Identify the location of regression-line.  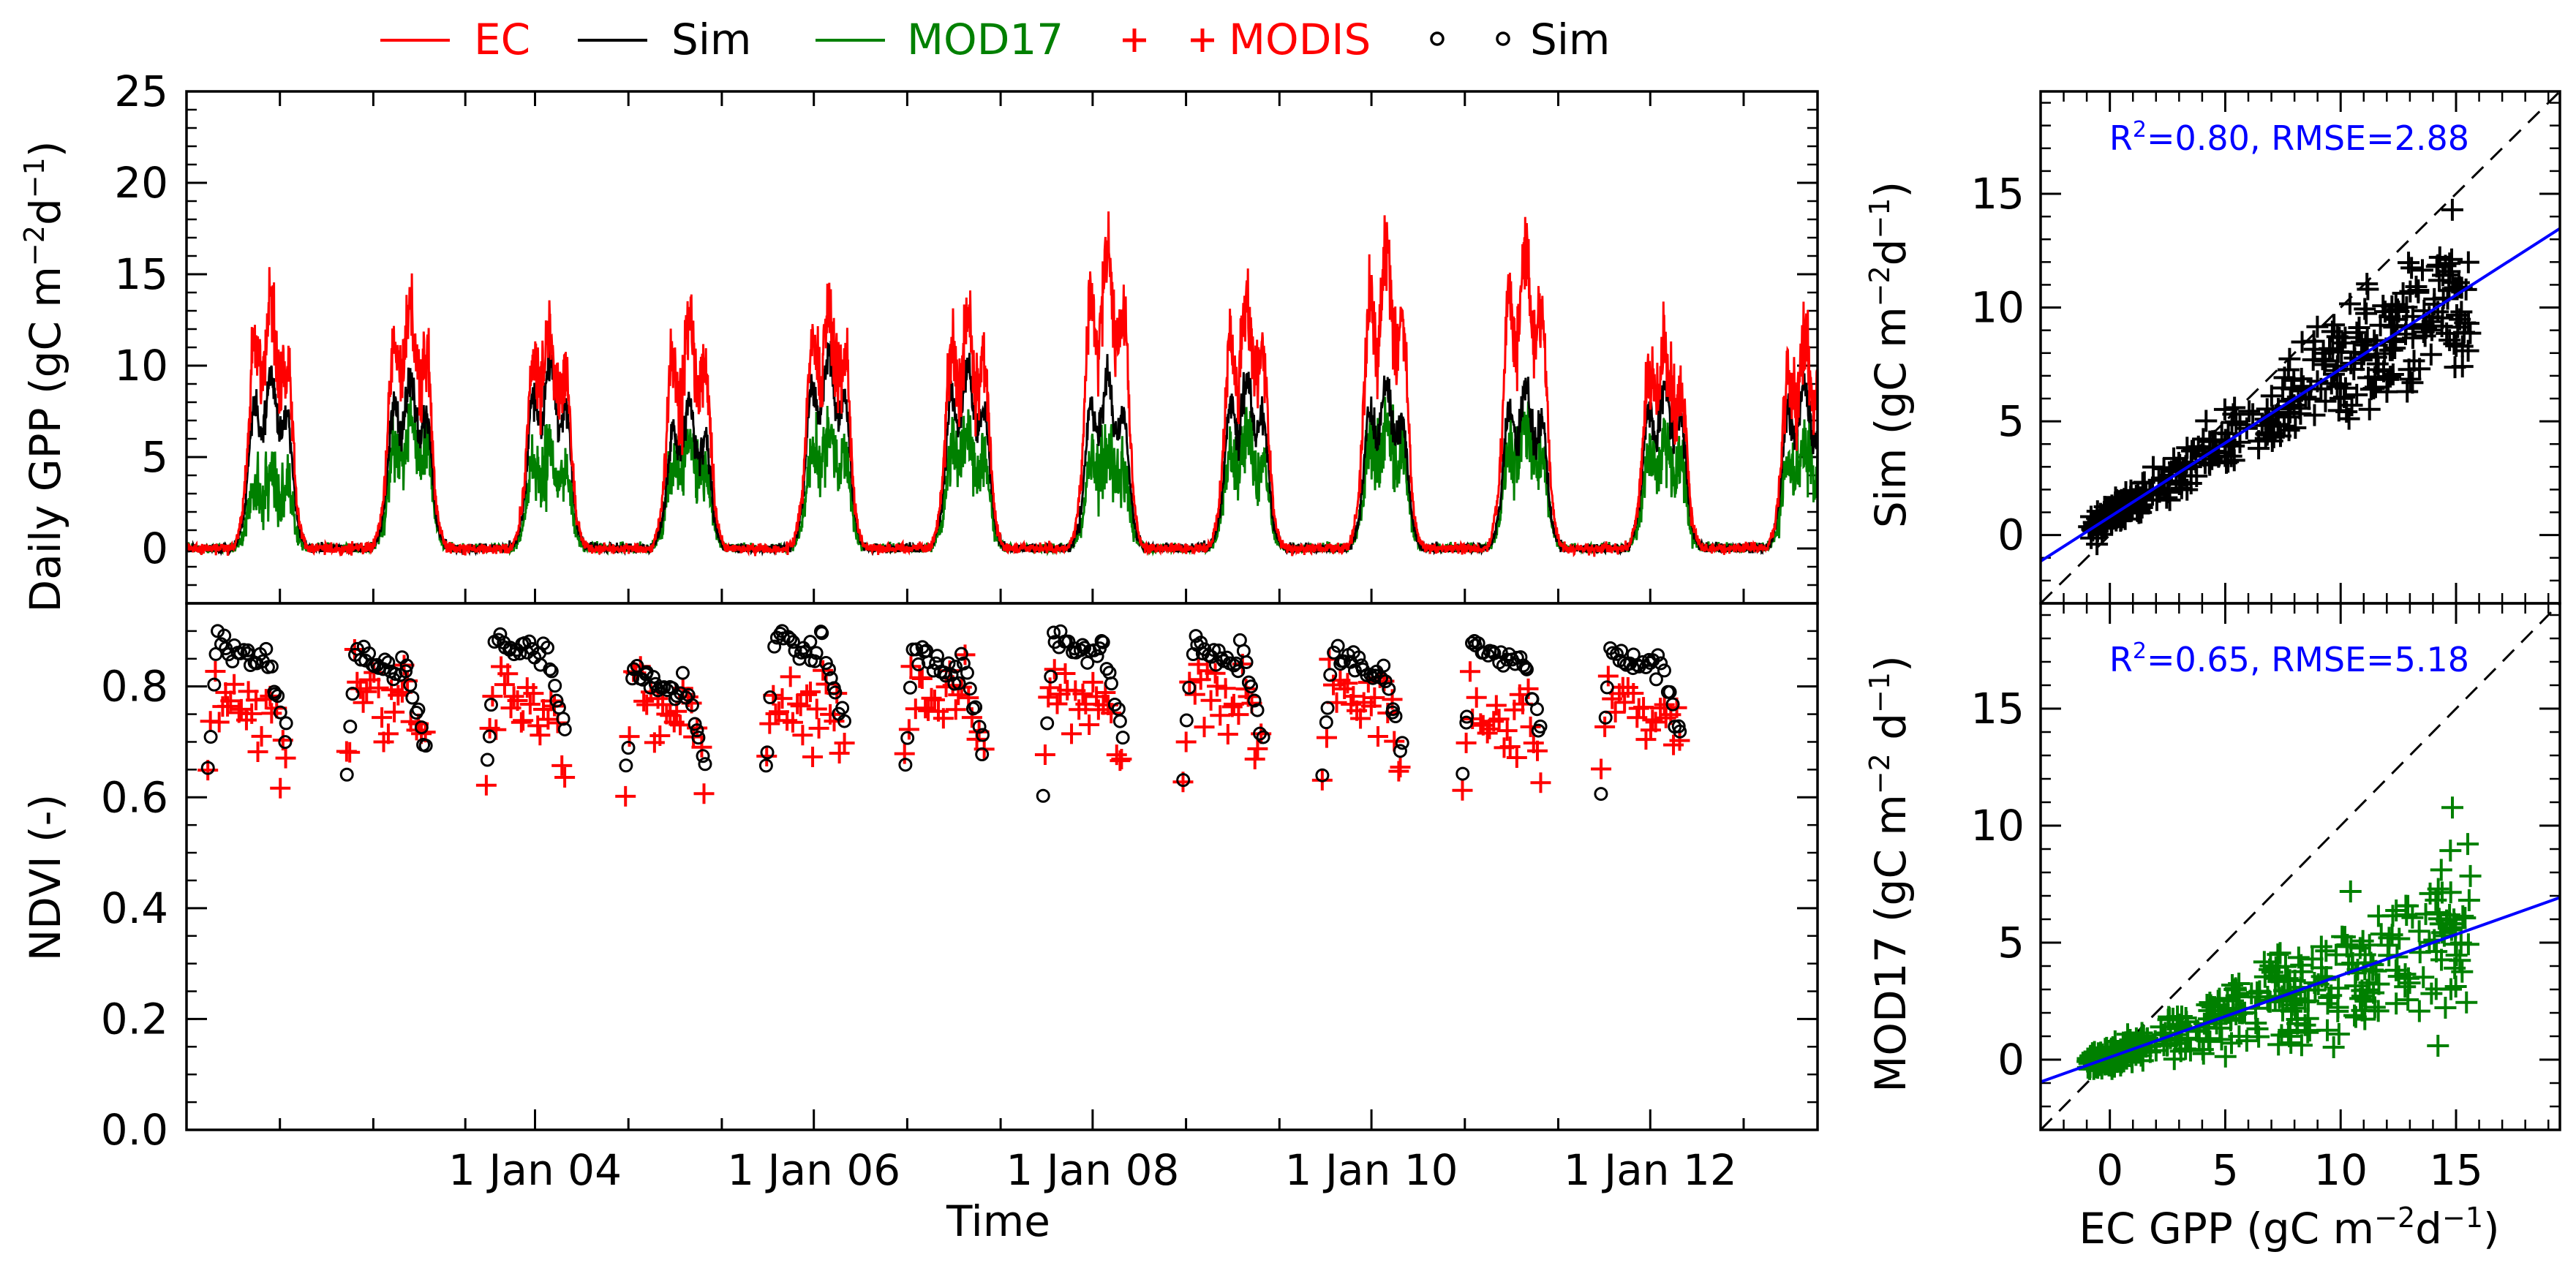
(2300, 990).